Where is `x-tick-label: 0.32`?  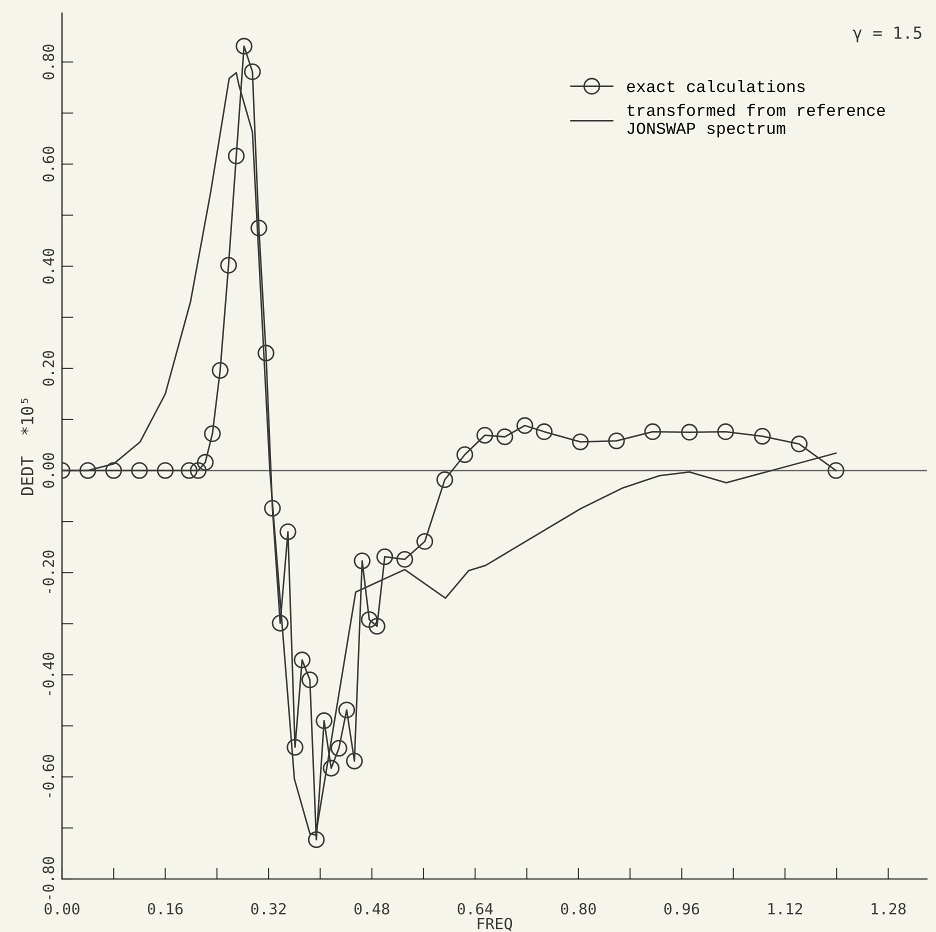
x-tick-label: 0.32 is located at coordinates (268, 908).